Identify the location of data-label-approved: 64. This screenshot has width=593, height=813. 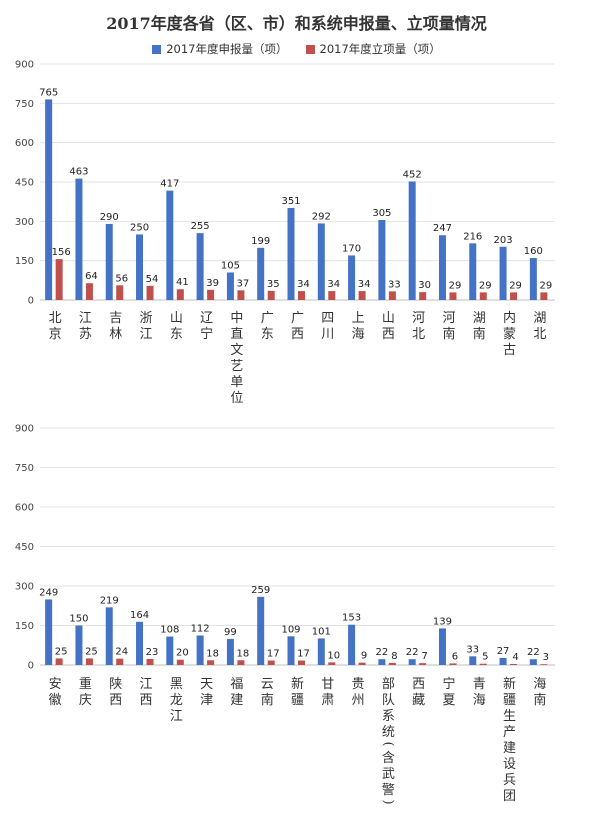
(91, 276).